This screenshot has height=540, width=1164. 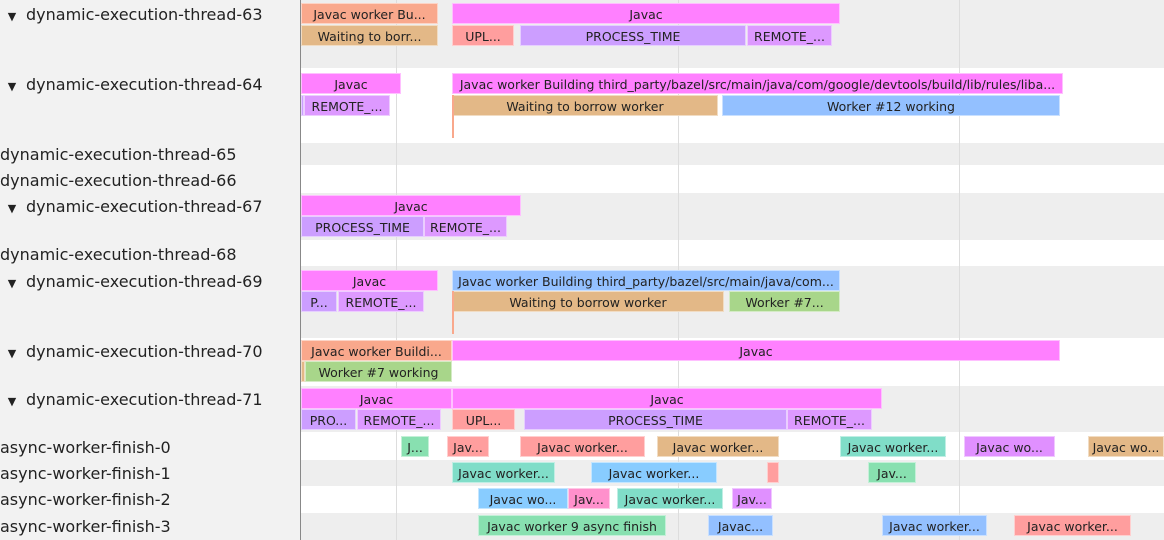 What do you see at coordinates (144, 206) in the screenshot?
I see `track-name: dynamic-execution-thread-67` at bounding box center [144, 206].